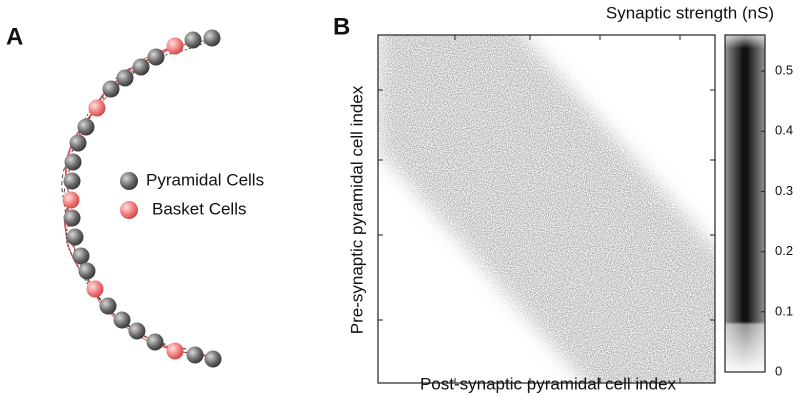  What do you see at coordinates (548, 383) in the screenshot?
I see `x-axis-label: Post-synaptic pyramidal cell index` at bounding box center [548, 383].